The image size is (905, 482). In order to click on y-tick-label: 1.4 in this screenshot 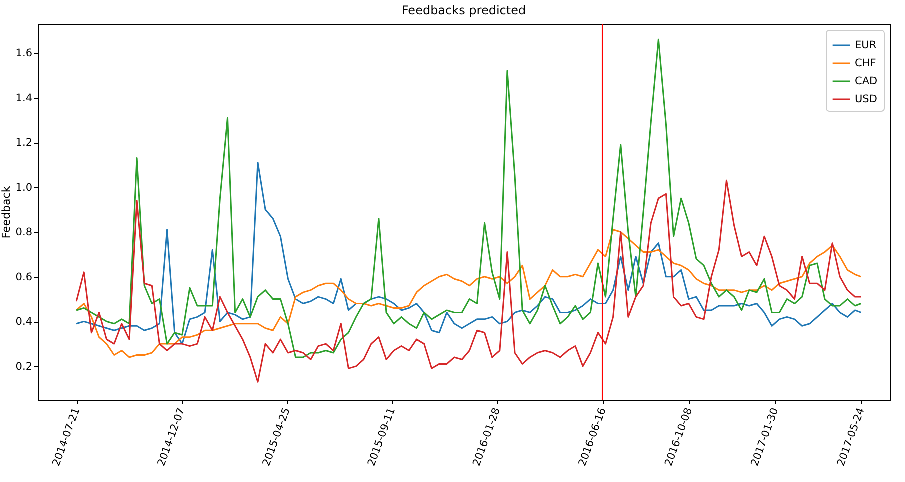, I will do `click(24, 98)`.